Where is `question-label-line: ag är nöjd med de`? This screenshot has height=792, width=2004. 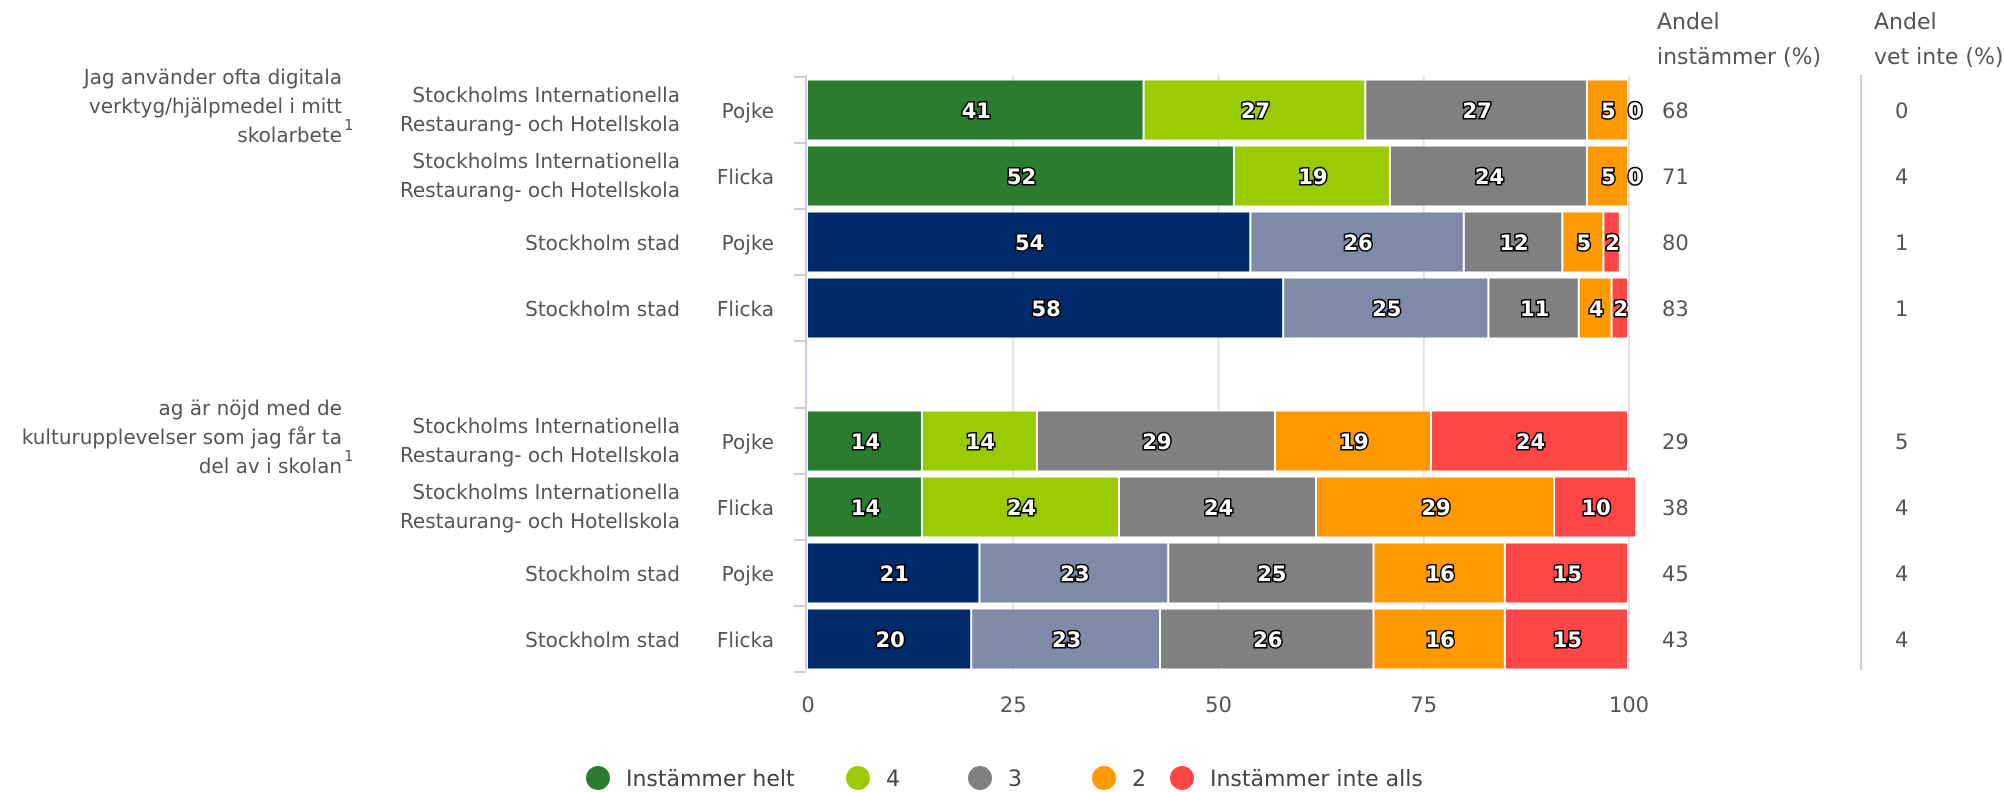
question-label-line: ag är nöjd med de is located at coordinates (250, 408).